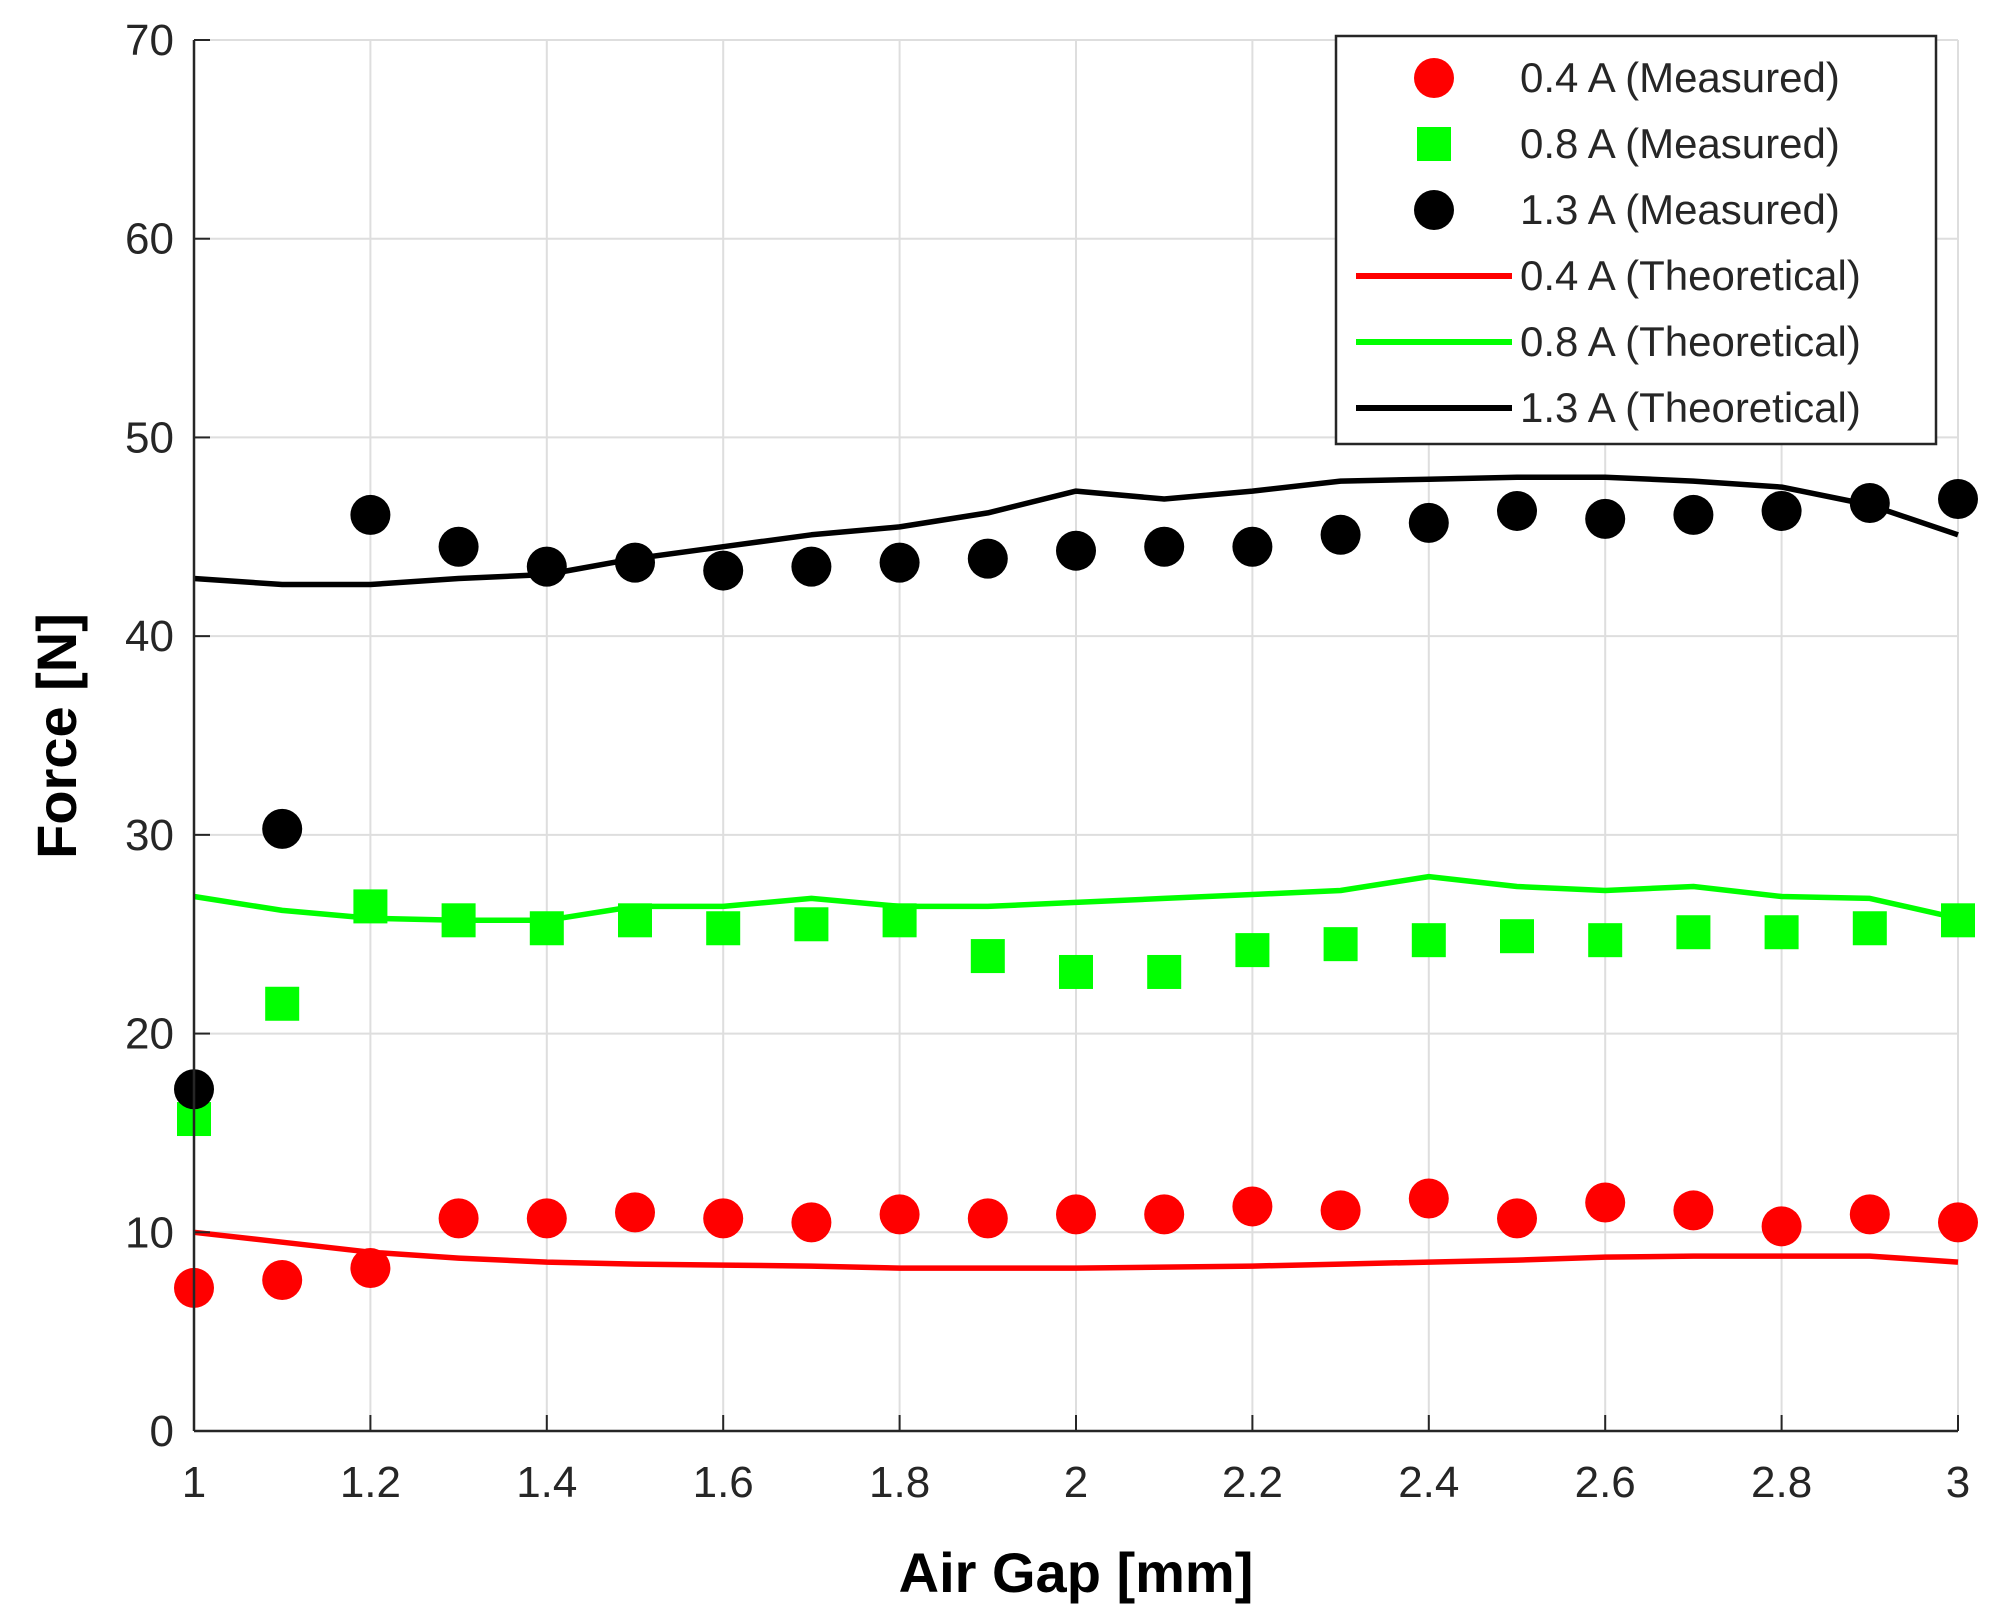  Describe the element at coordinates (149, 636) in the screenshot. I see `y-tick-label: 40` at that location.